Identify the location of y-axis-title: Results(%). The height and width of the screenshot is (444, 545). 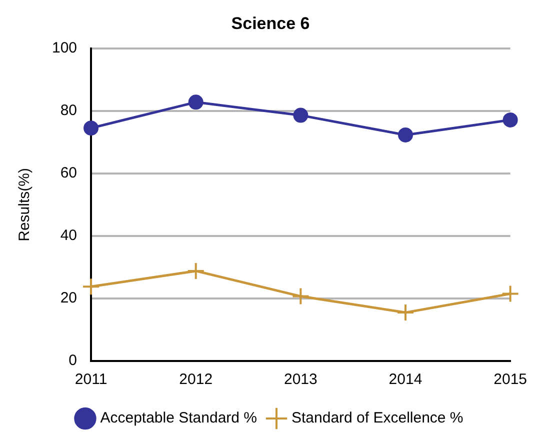
(25, 205).